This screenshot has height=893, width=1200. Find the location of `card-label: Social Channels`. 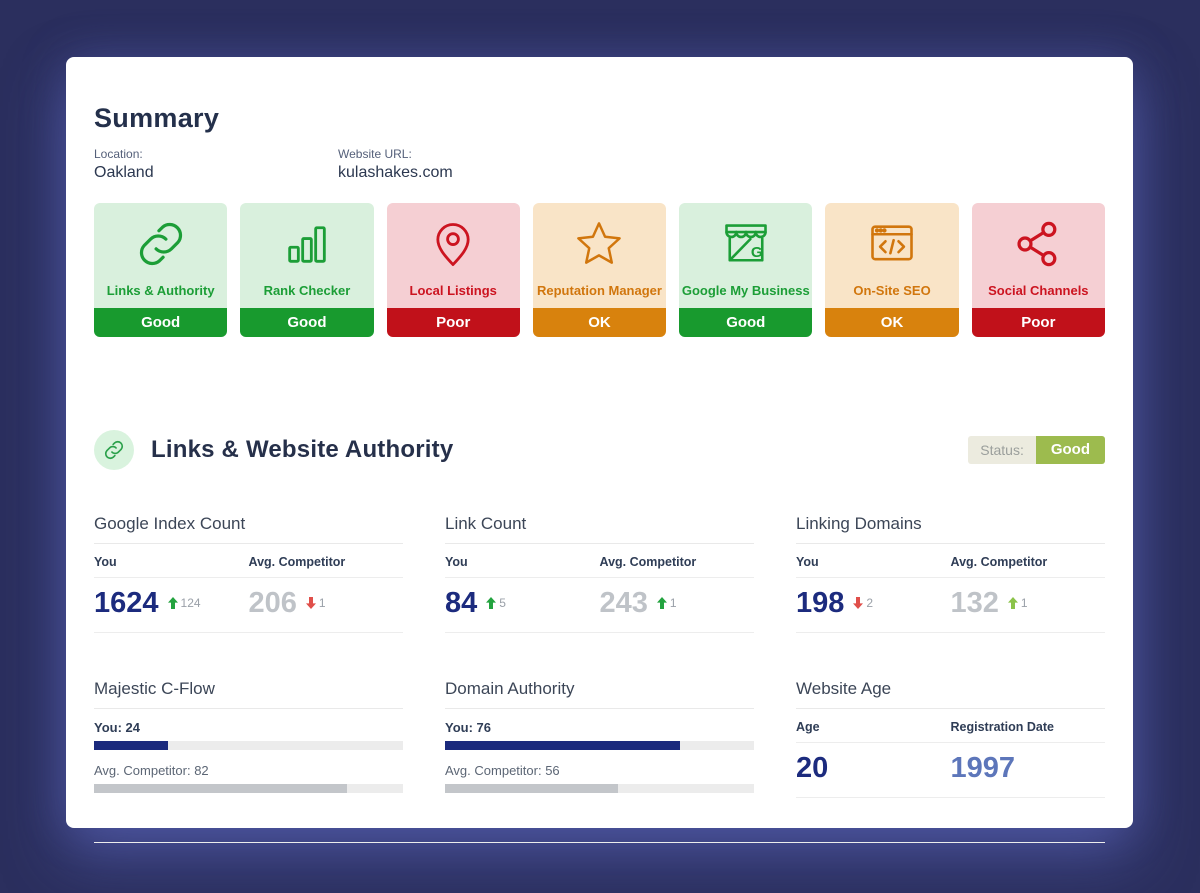

card-label: Social Channels is located at coordinates (1038, 290).